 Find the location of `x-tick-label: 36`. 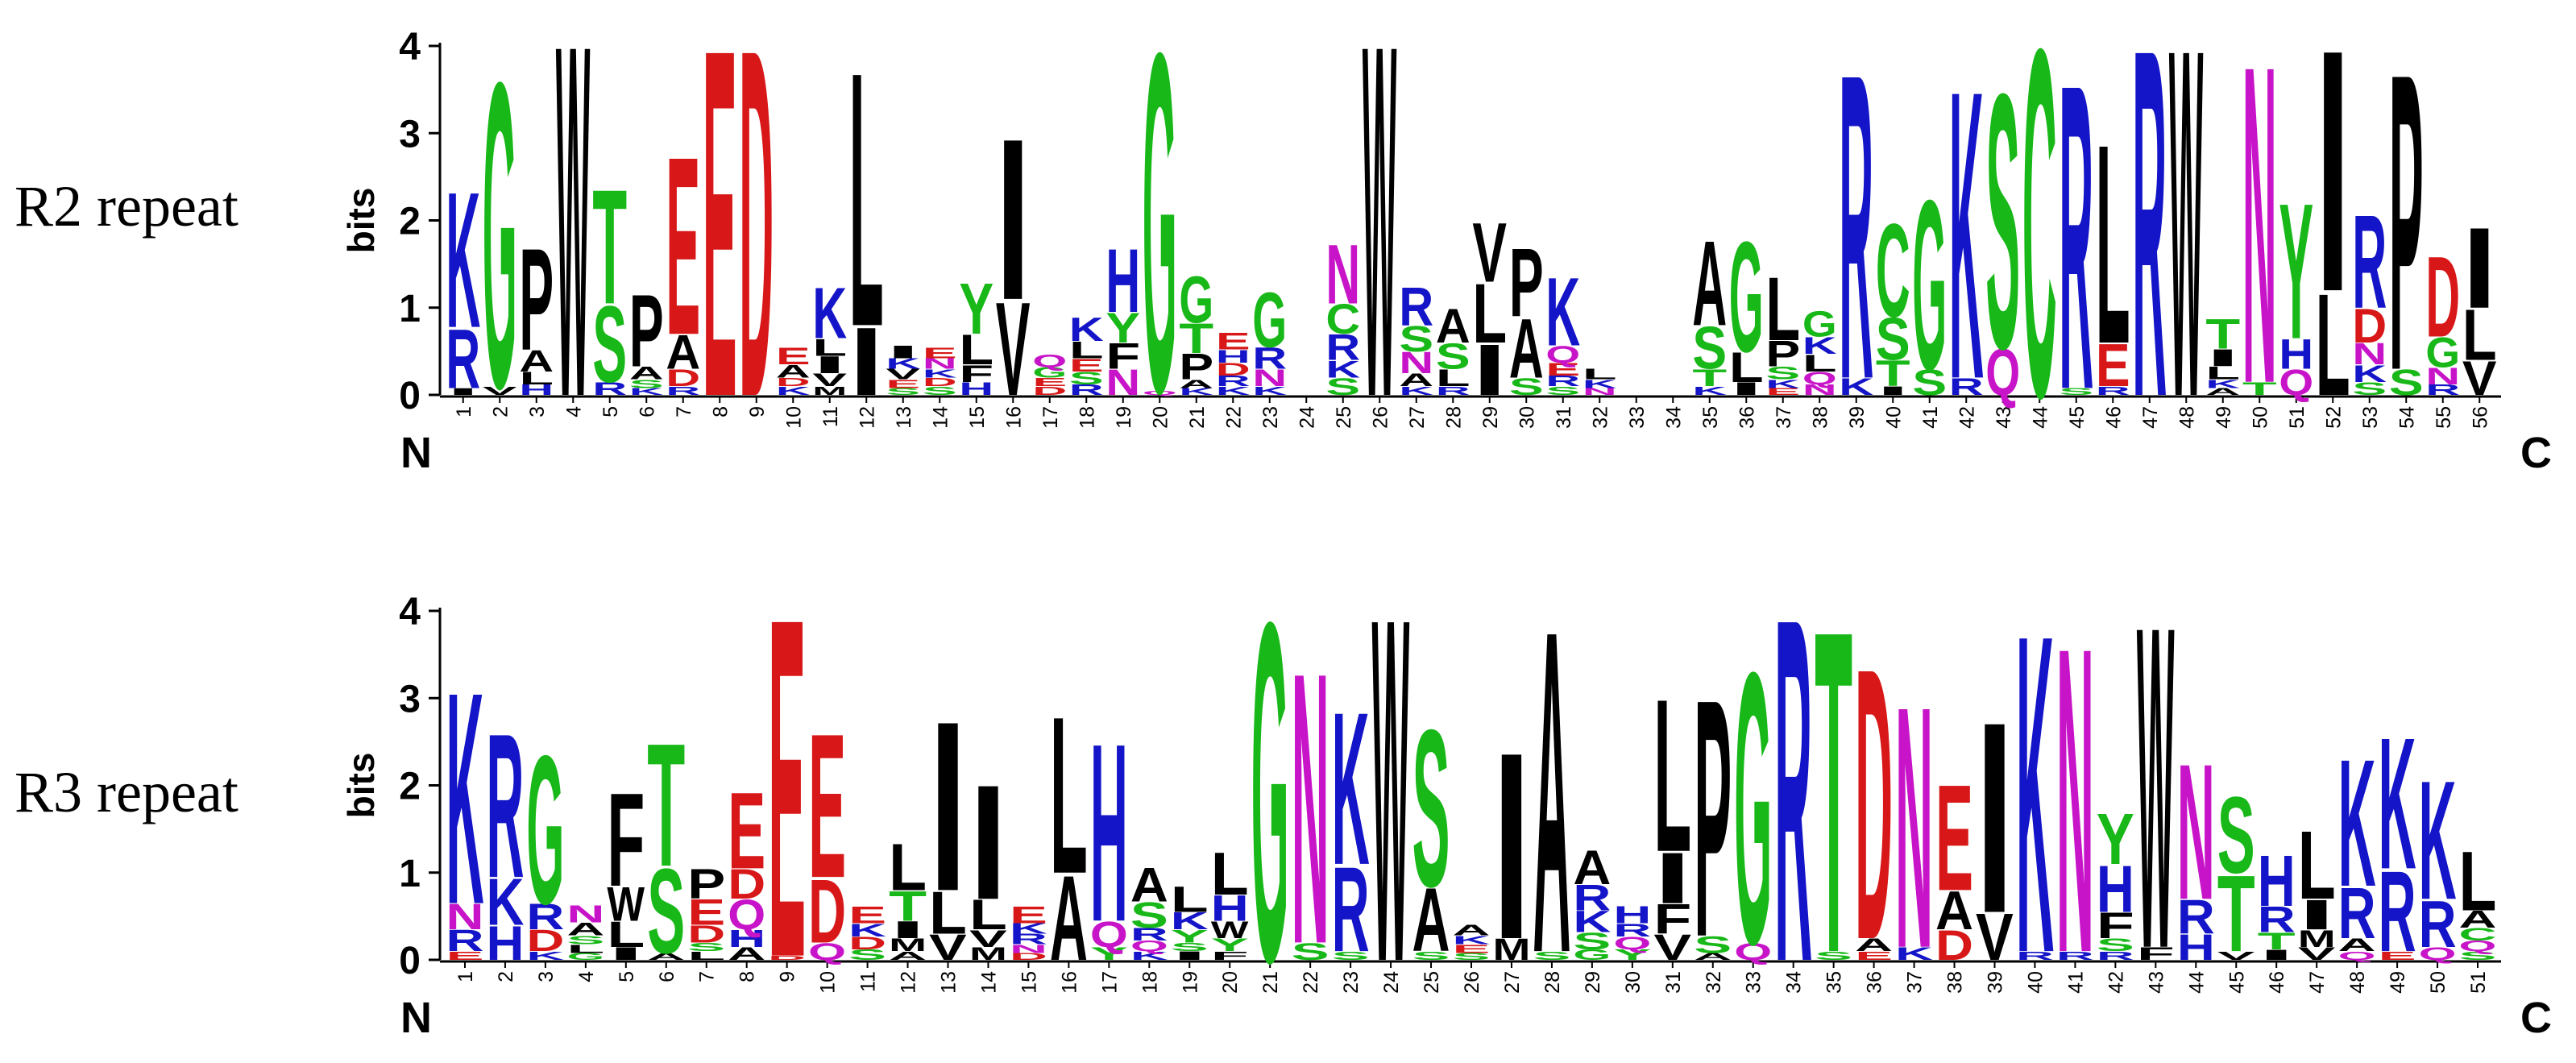

x-tick-label: 36 is located at coordinates (1747, 417).